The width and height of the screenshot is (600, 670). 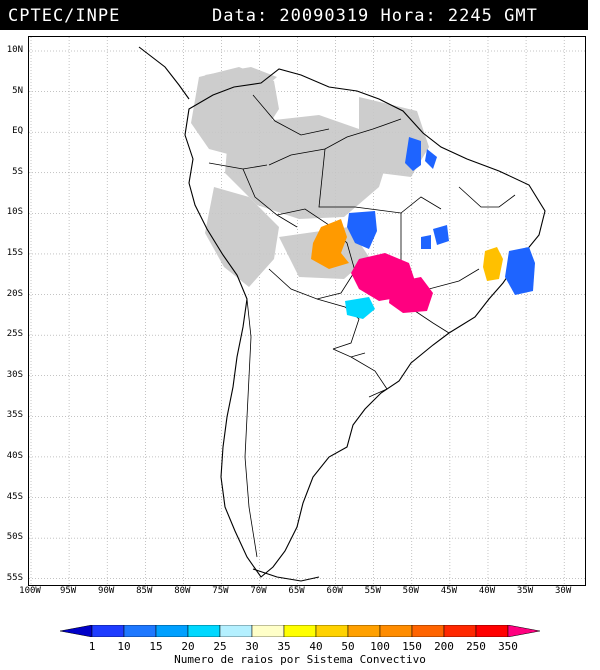 I want to click on cloud-west, so click(x=242, y=237).